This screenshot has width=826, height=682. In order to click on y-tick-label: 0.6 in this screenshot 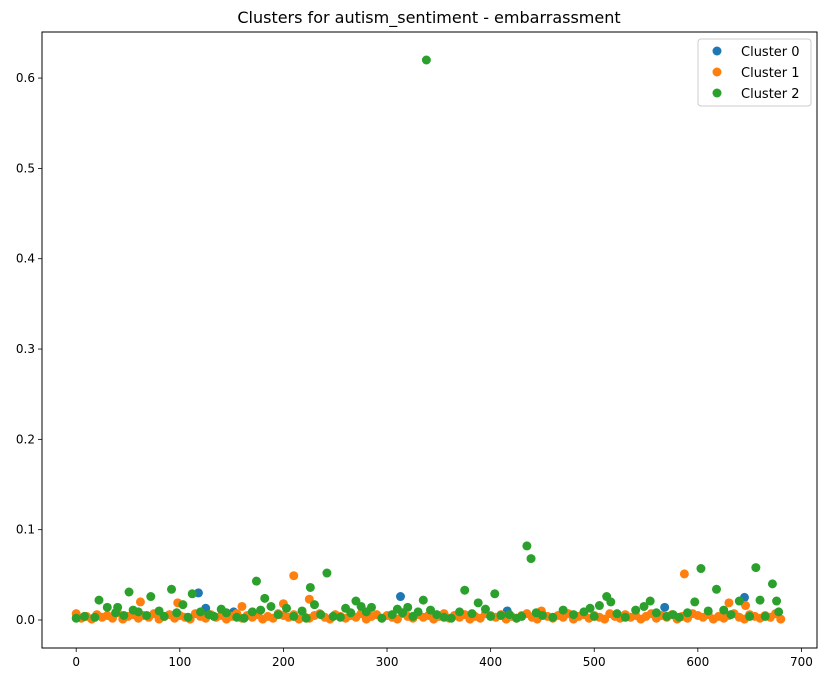, I will do `click(25, 78)`.